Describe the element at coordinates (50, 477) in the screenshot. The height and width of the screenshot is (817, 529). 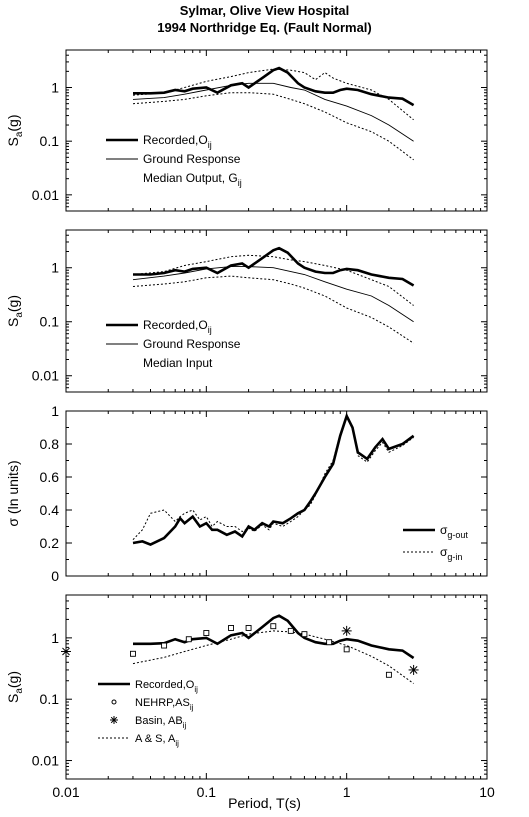
I see `y-tick-label: 0.6` at that location.